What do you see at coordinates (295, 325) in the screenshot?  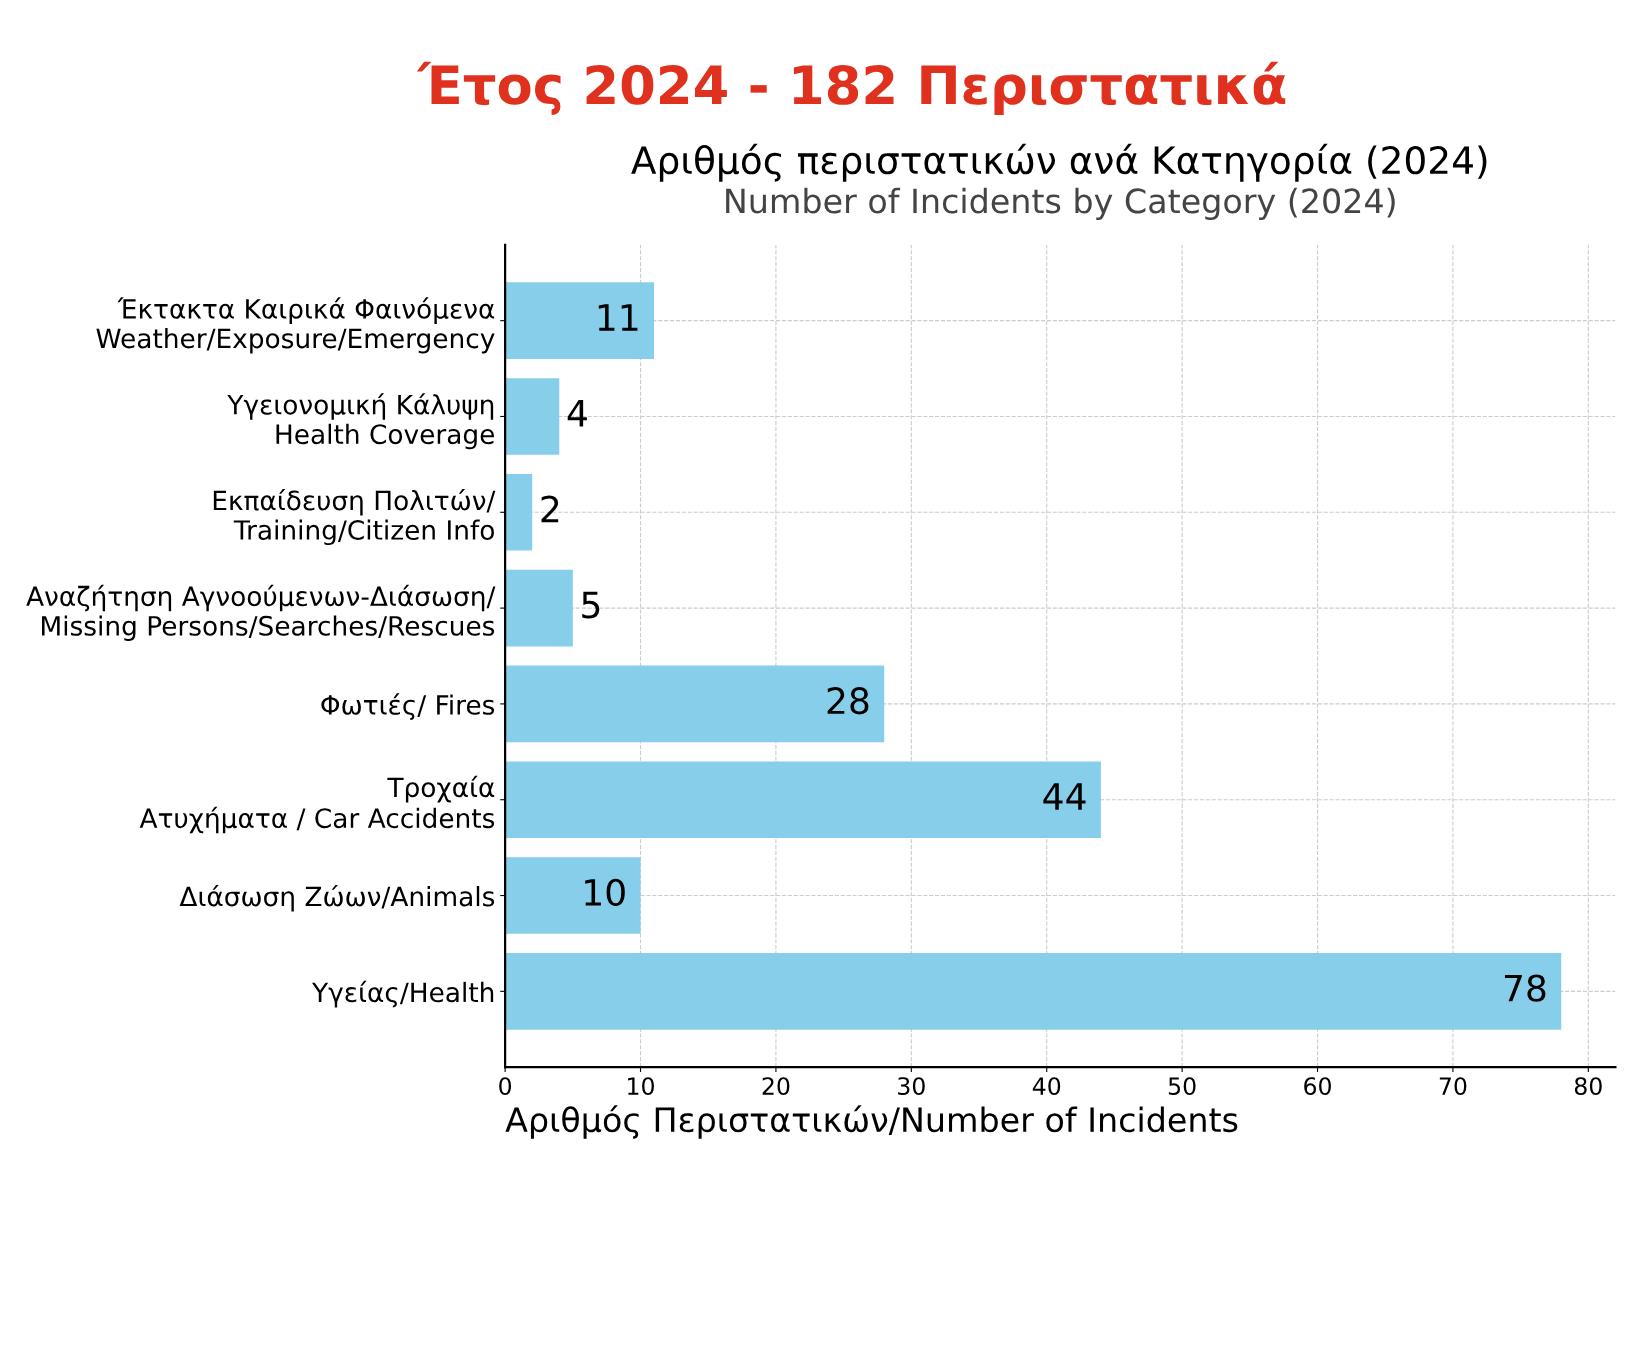 I see `y-tick-label: Έκτακτα Καιρικά Φαινόμενα Weather/Exposure/Emergency` at bounding box center [295, 325].